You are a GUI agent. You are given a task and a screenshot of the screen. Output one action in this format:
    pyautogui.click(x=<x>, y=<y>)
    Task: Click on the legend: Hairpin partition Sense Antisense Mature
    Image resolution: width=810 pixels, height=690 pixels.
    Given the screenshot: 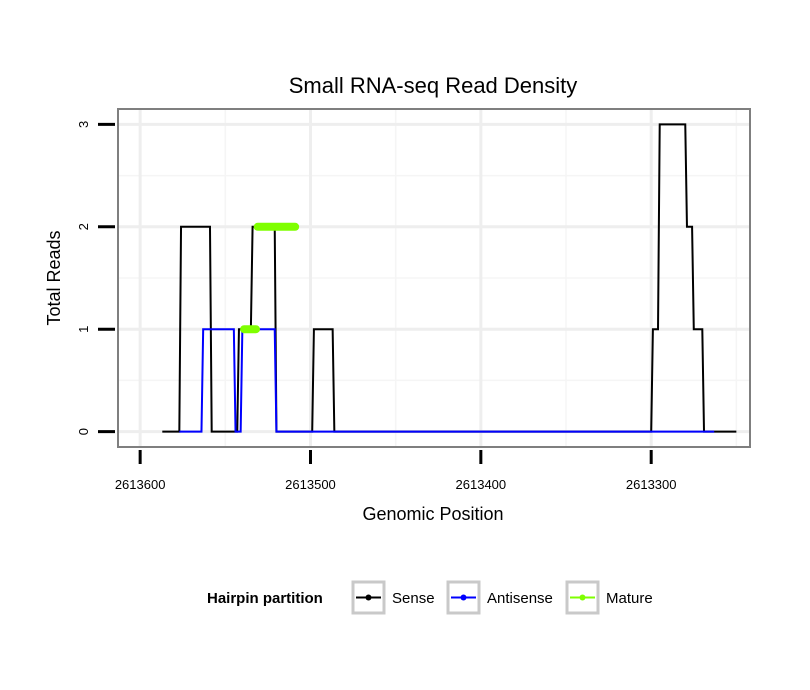 What is the action you would take?
    pyautogui.click(x=430, y=597)
    